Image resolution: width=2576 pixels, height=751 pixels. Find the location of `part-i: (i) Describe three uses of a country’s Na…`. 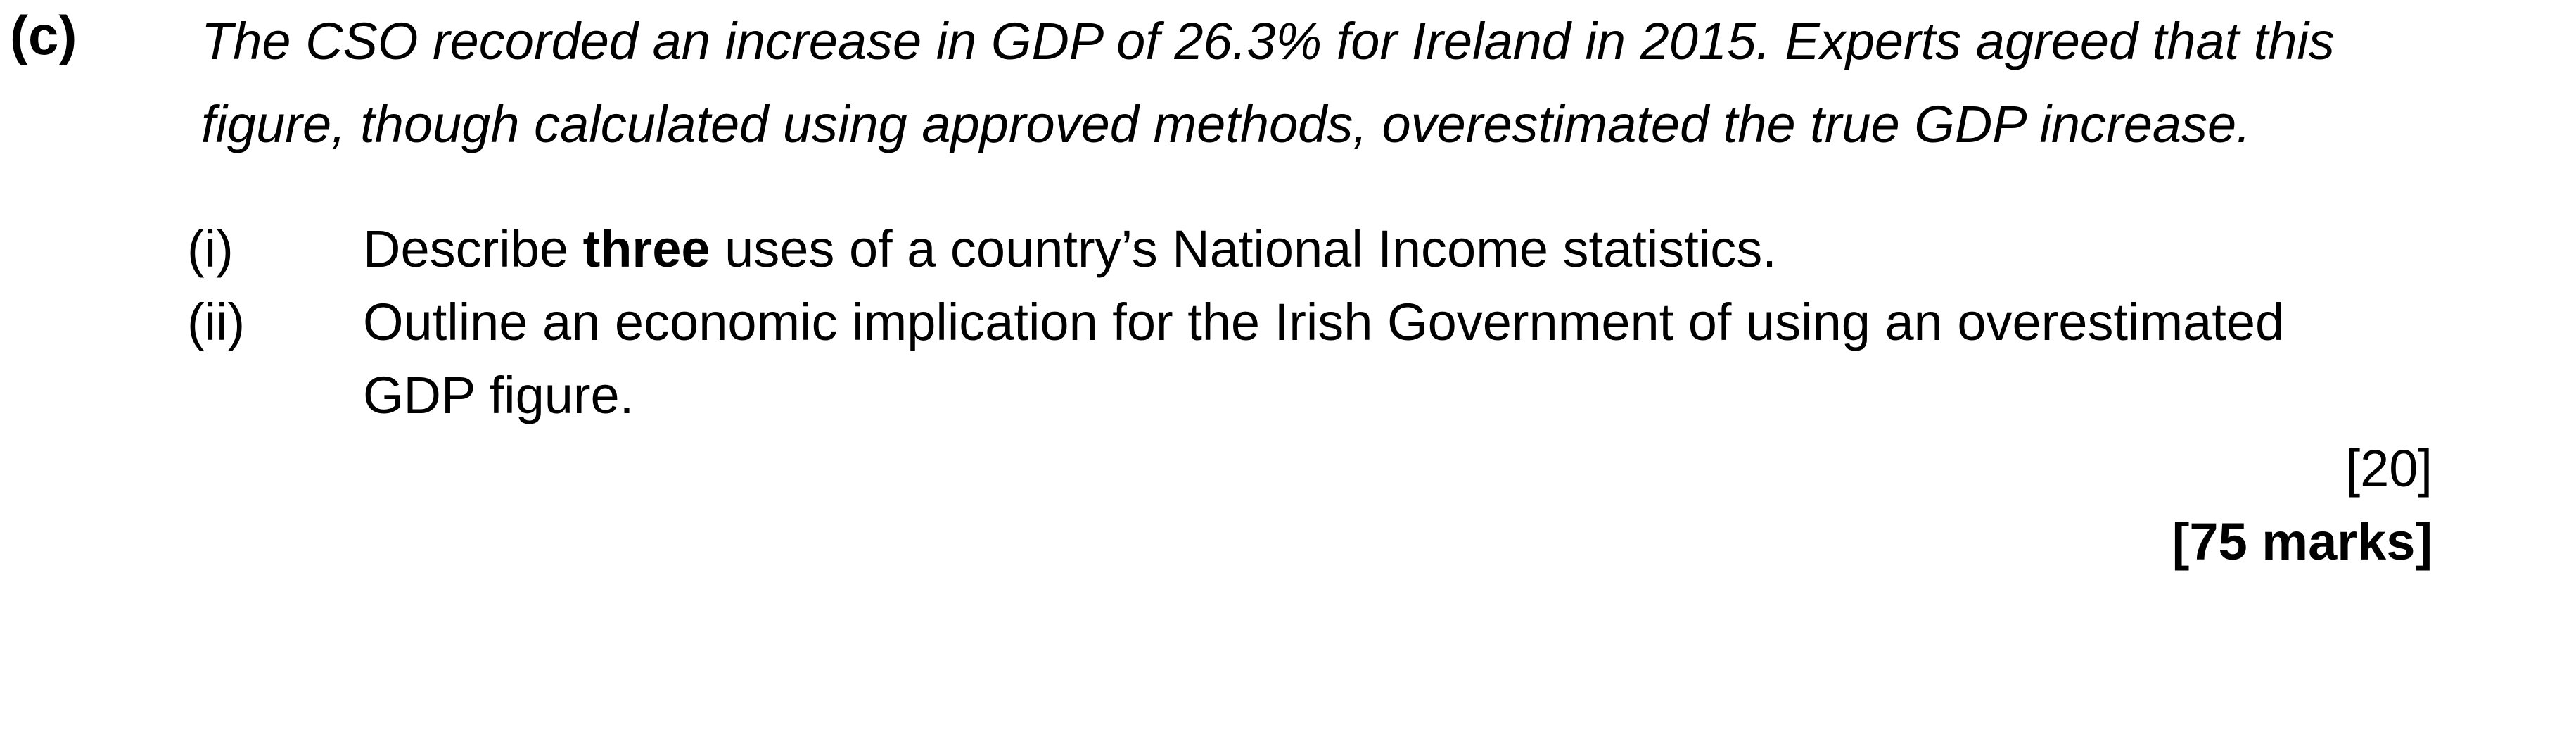

part-i: (i) Describe three uses of a country’s Na… is located at coordinates (982, 250).